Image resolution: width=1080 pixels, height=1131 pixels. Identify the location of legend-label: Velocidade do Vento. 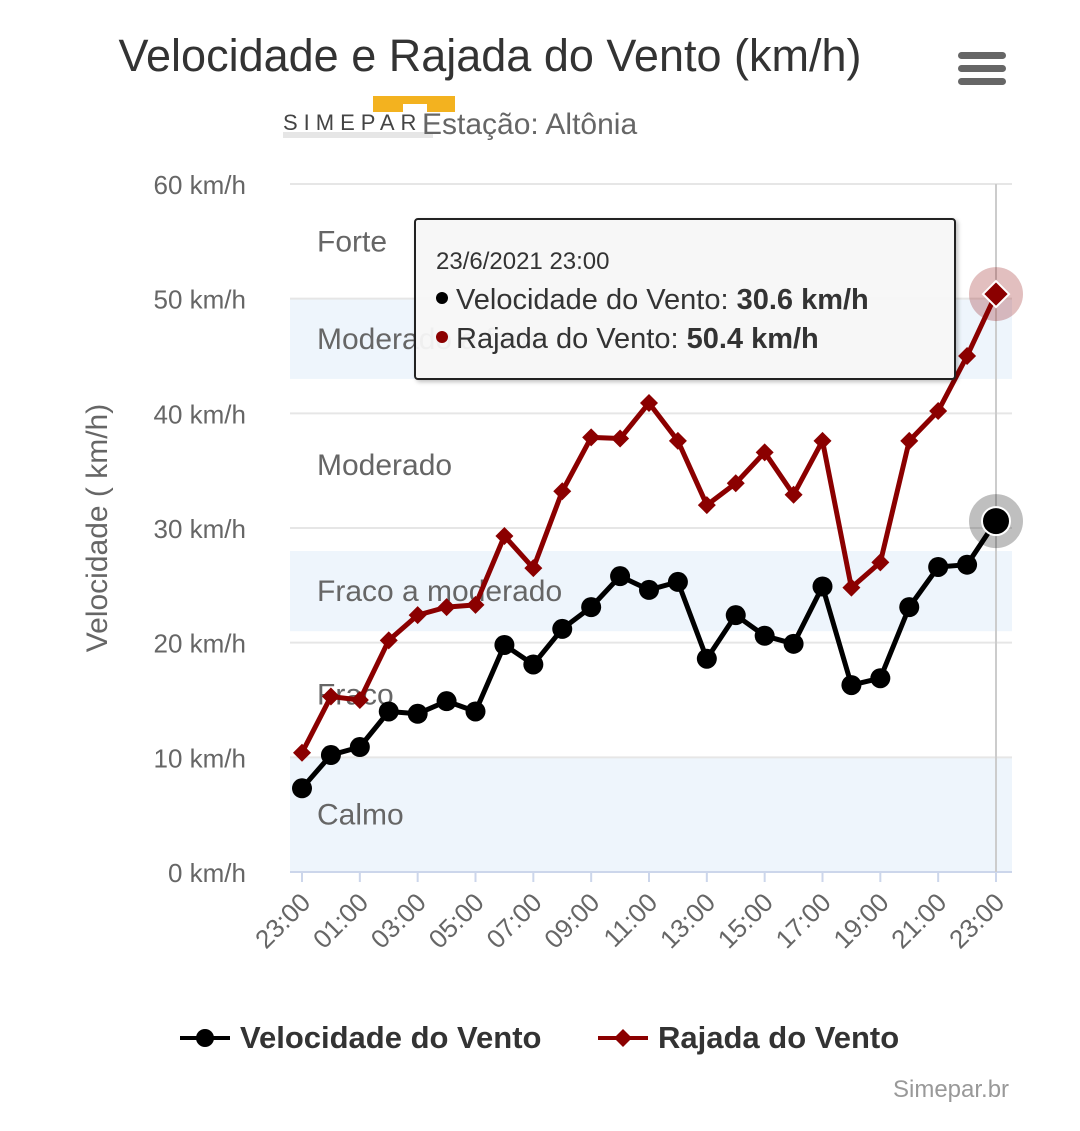
(391, 1037).